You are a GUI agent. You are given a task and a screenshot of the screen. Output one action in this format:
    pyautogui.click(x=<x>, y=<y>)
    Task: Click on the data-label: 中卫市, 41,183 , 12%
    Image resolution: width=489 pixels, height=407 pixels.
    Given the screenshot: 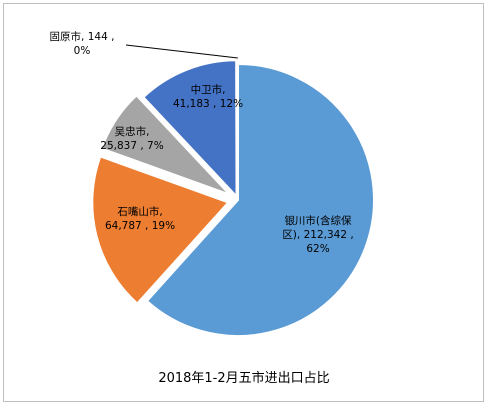 What is the action you would take?
    pyautogui.click(x=208, y=96)
    